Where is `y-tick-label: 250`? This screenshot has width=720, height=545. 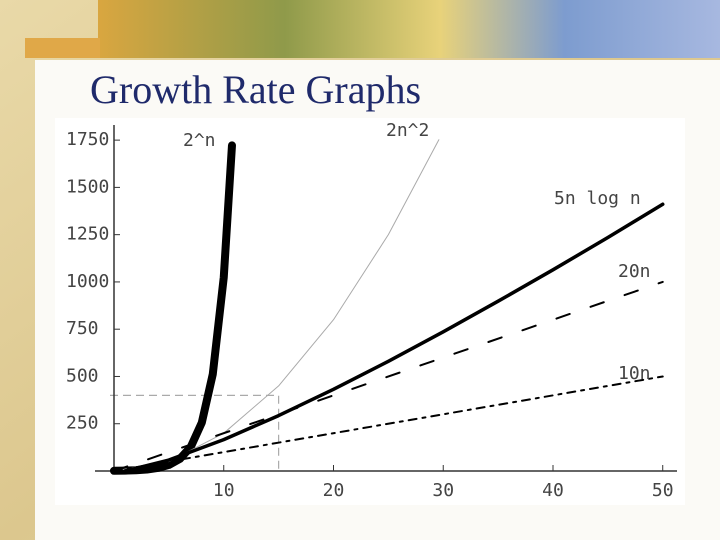
y-tick-label: 250 is located at coordinates (82, 423).